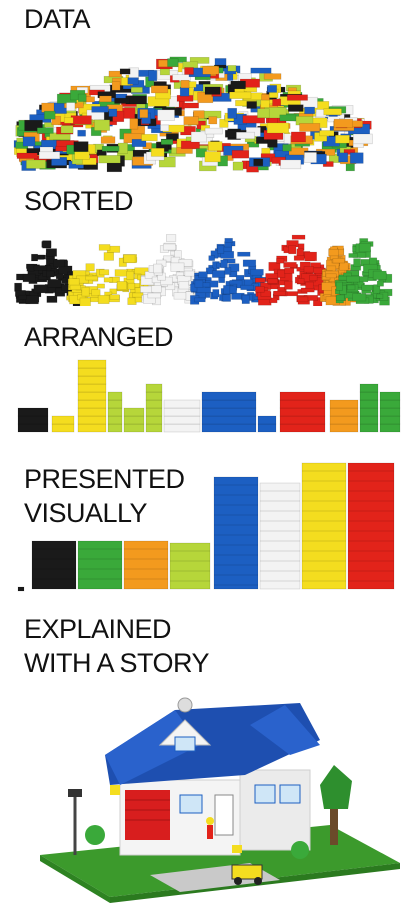 The height and width of the screenshot is (911, 413). Describe the element at coordinates (247, 872) in the screenshot. I see `toy-vehicle` at that location.